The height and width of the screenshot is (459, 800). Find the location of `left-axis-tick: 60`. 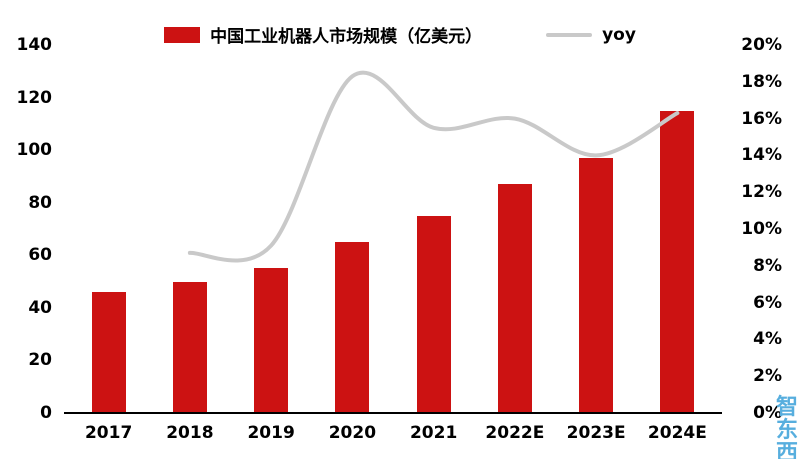

left-axis-tick: 60 is located at coordinates (40, 255).